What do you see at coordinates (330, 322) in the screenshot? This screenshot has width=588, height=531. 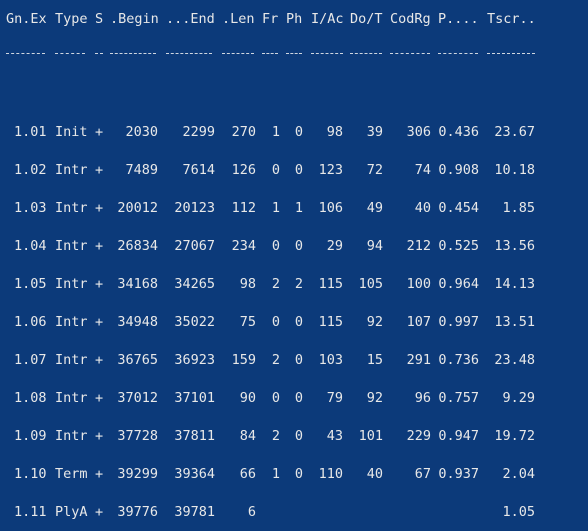 I see `i-ac: 115` at bounding box center [330, 322].